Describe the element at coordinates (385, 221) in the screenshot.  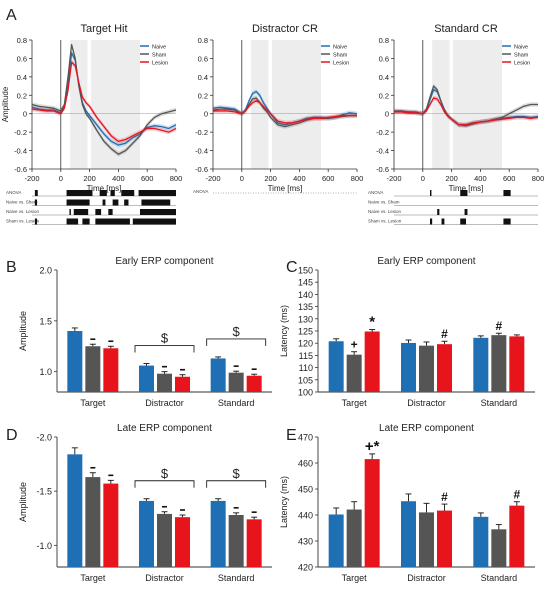
I see `sig-row-label: Sham vs. Lesion` at that location.